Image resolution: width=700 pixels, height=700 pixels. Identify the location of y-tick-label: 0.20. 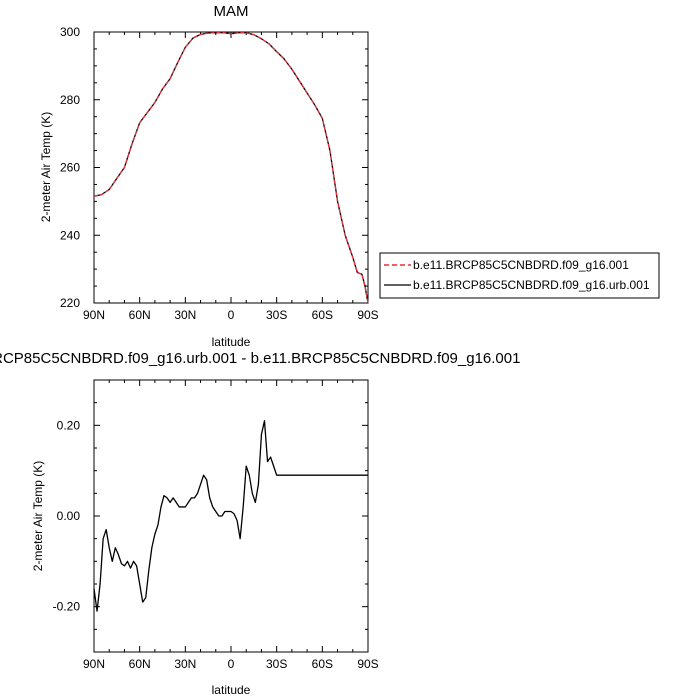
(69, 425).